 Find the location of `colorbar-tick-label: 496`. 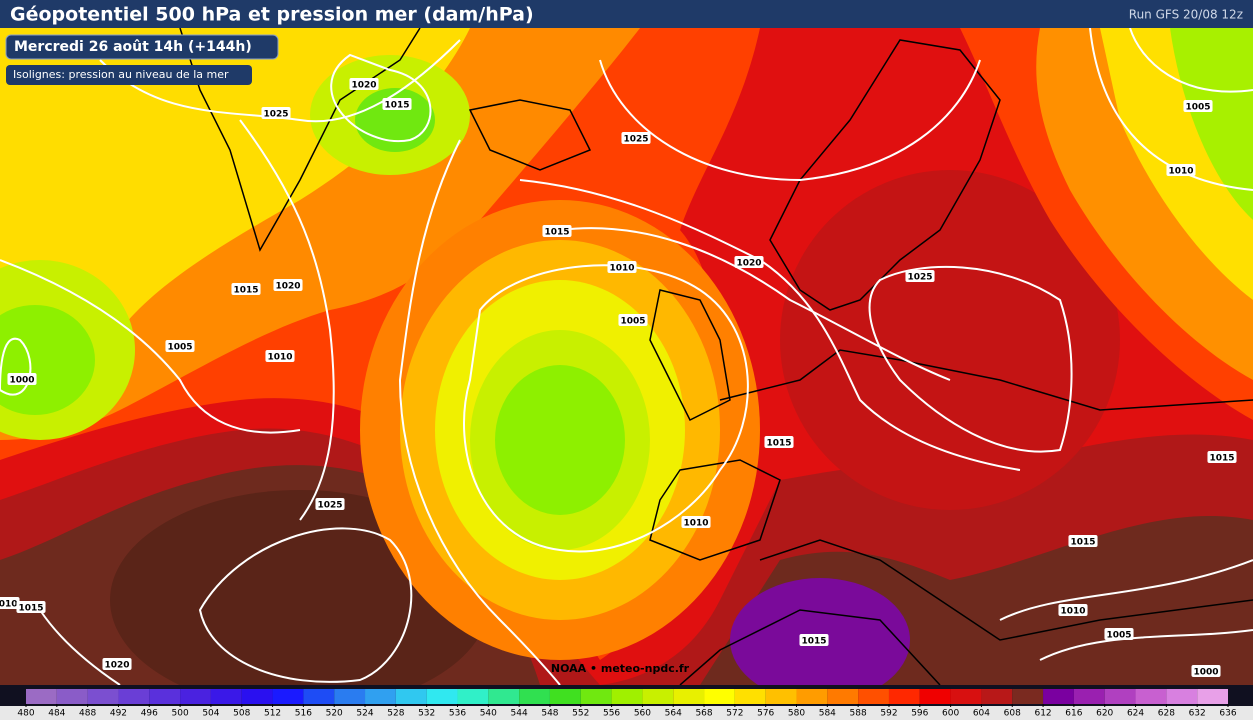

colorbar-tick-label: 496 is located at coordinates (149, 714).